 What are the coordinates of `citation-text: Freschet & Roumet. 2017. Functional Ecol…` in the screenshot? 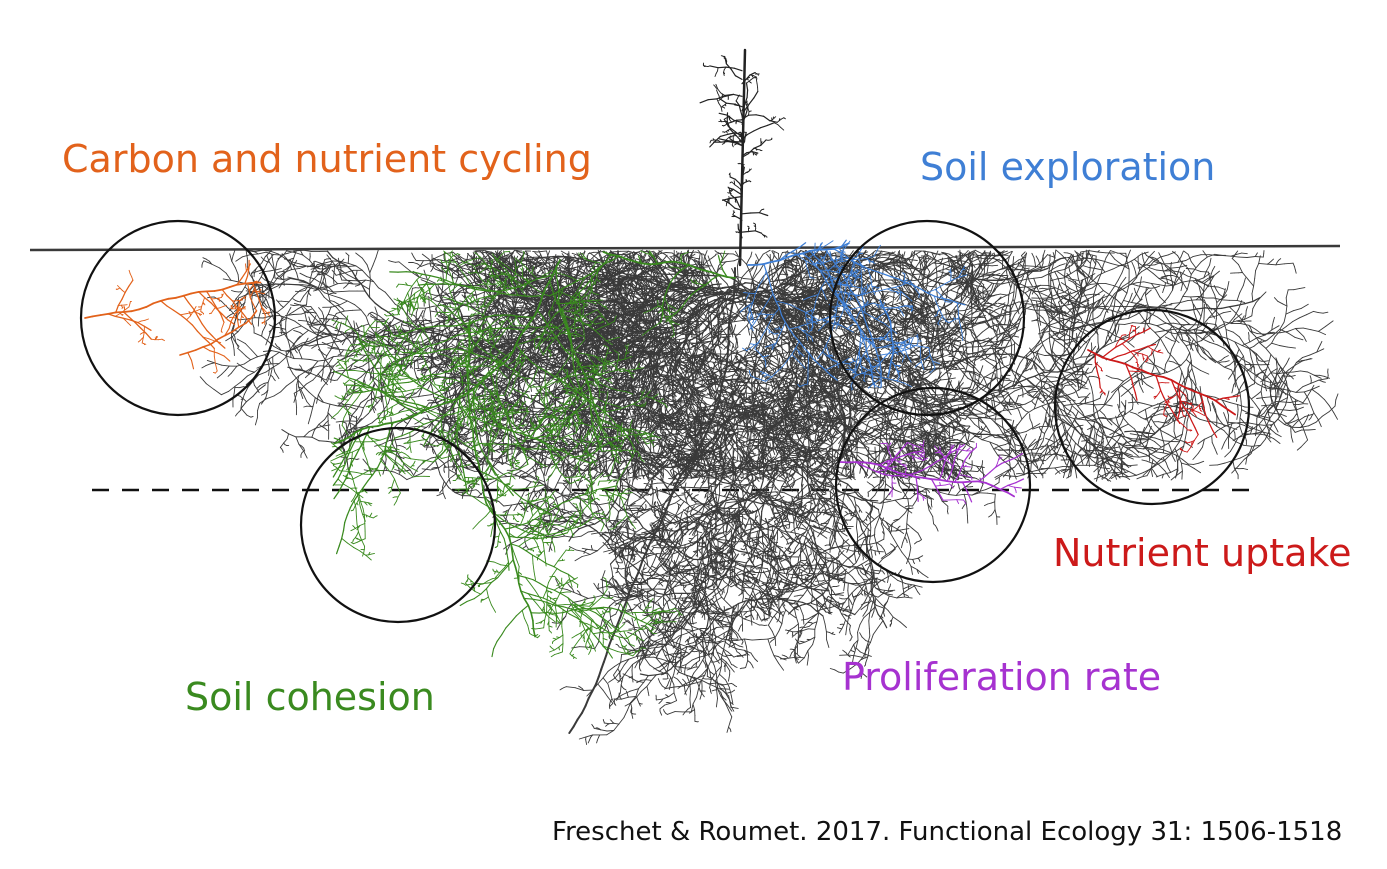 It's located at (947, 832).